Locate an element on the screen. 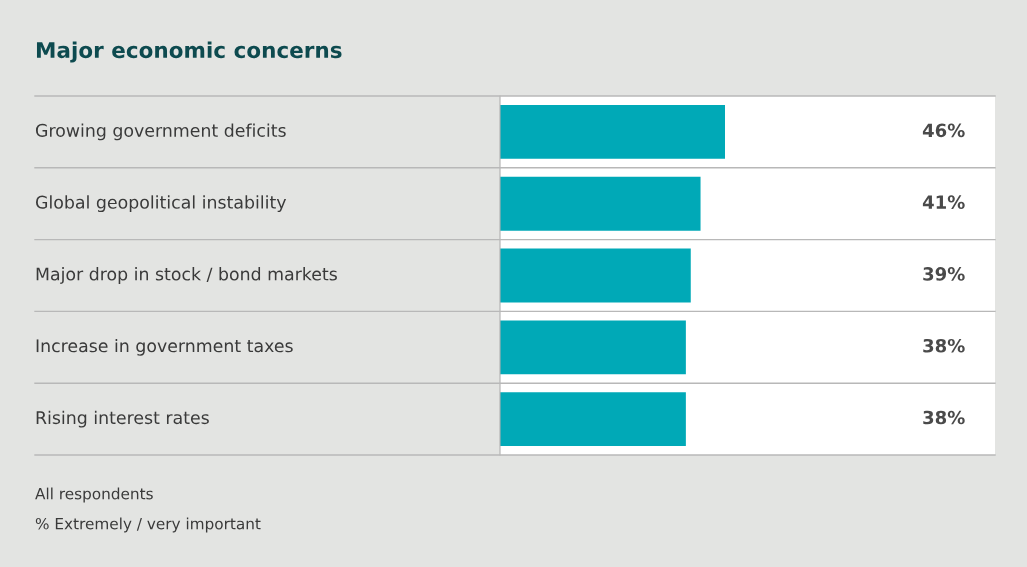 This screenshot has width=1027, height=567. y-tick-label: Rising interest rates is located at coordinates (122, 419).